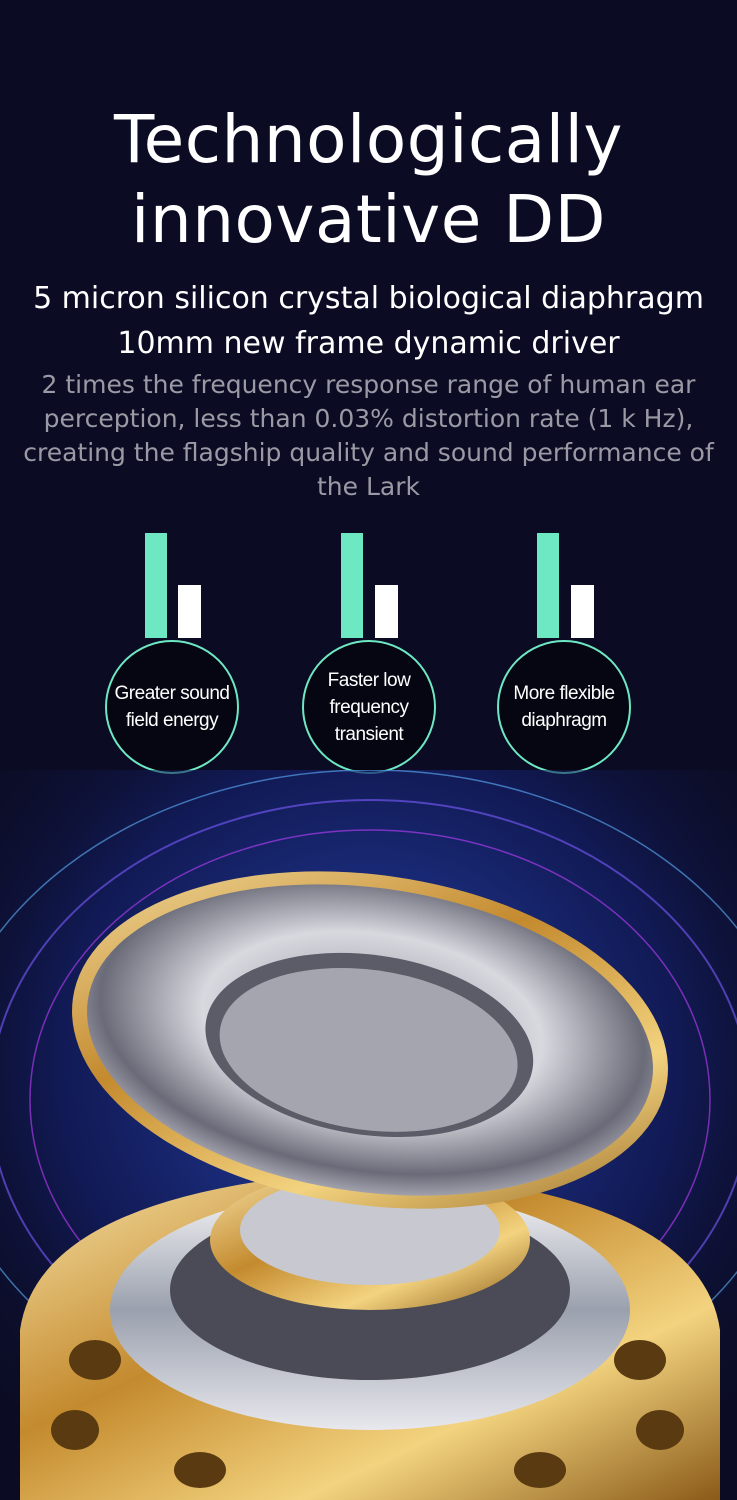  Describe the element at coordinates (368, 139) in the screenshot. I see `title-line-1: Technologically` at that location.